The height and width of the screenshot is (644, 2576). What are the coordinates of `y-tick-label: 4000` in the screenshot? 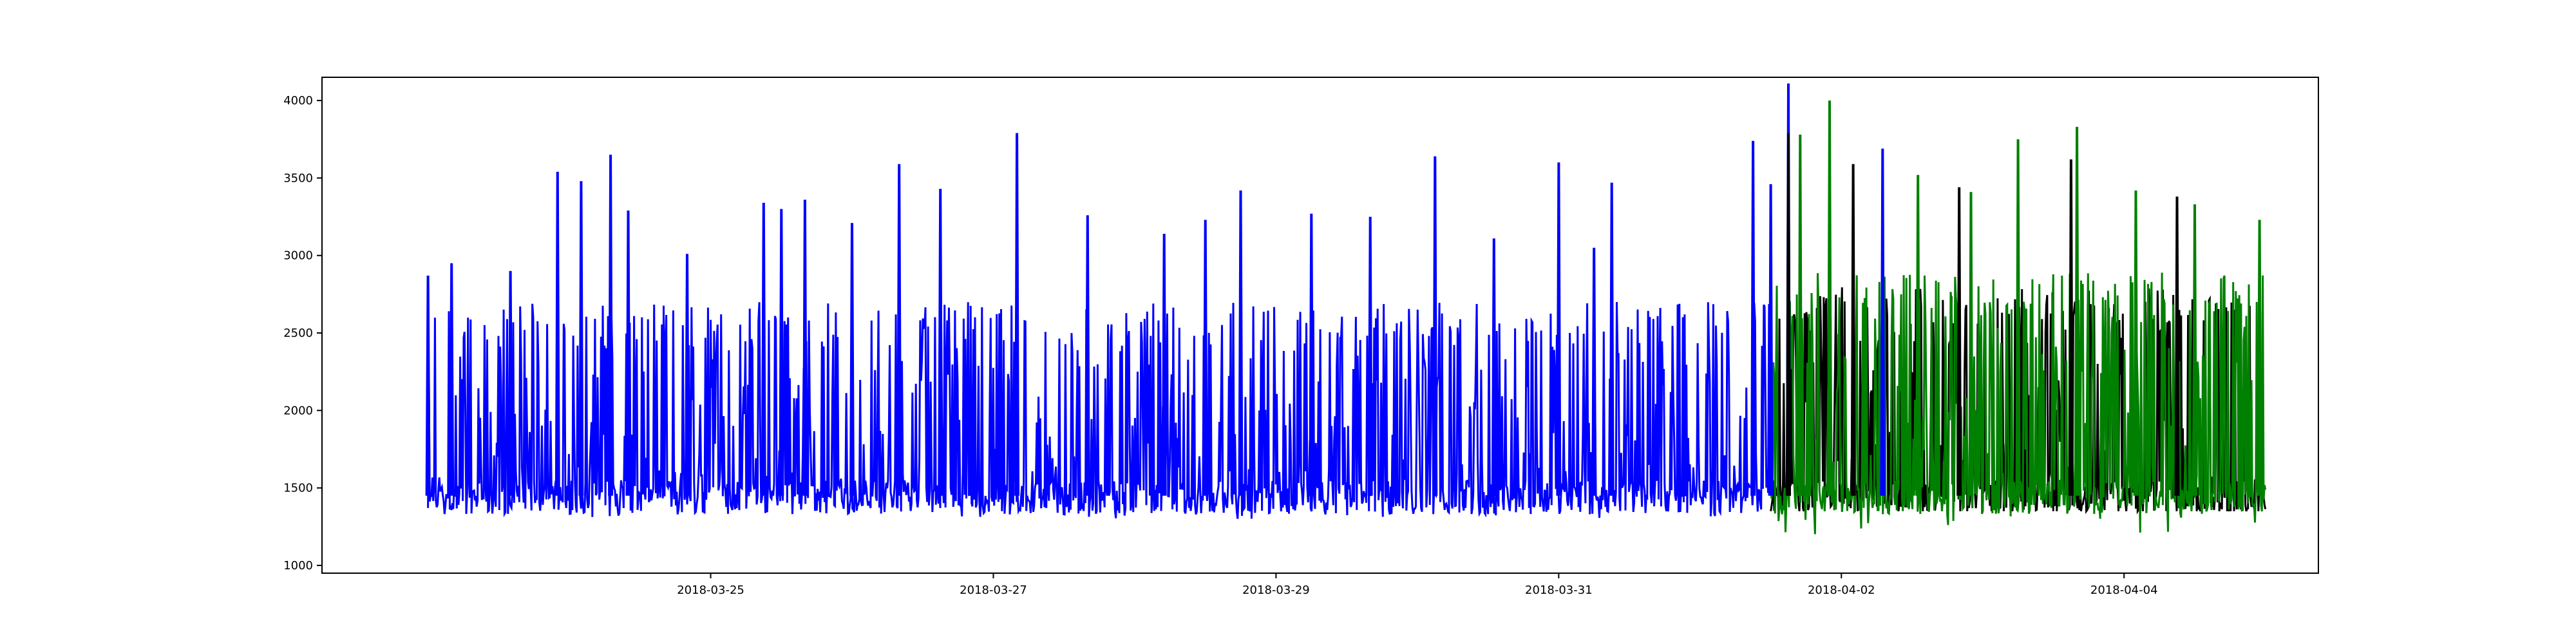 It's located at (298, 101).